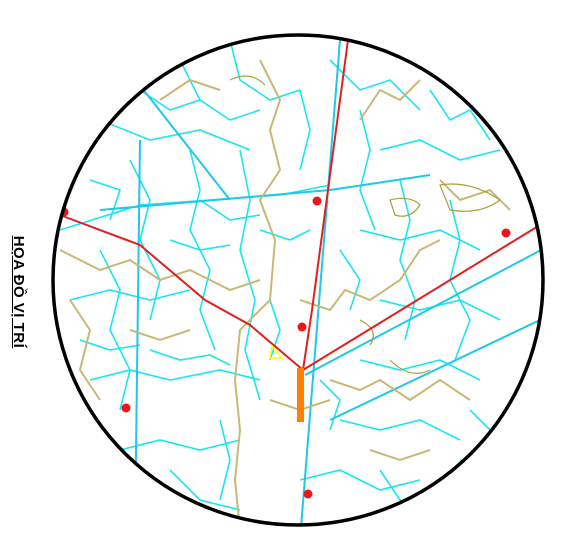 The image size is (573, 540). Describe the element at coordinates (276, 351) in the screenshot. I see `landmark-triangle-icon` at that location.